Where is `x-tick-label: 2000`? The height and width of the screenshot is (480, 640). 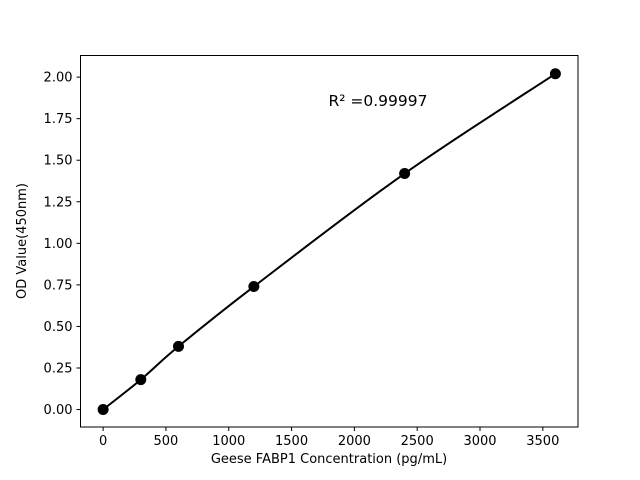
x-tick-label: 2000 is located at coordinates (354, 441).